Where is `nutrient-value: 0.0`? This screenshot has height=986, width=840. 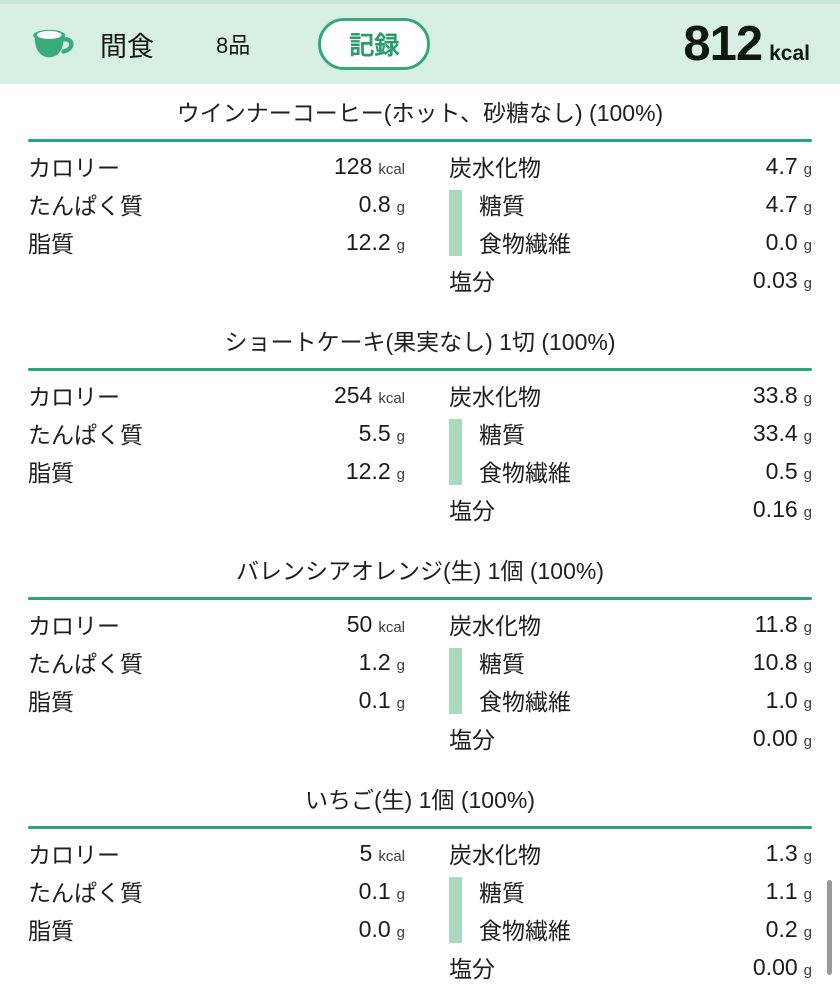 nutrient-value: 0.0 is located at coordinates (781, 241).